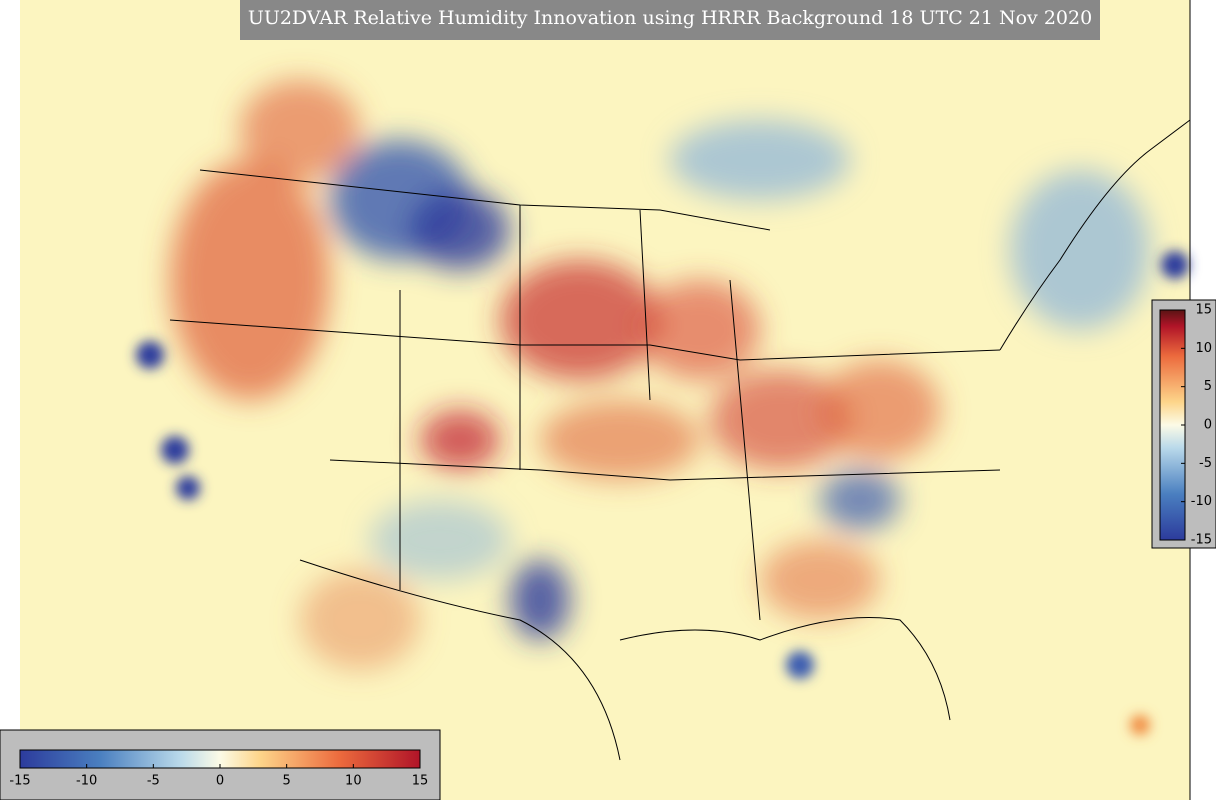 The image size is (1216, 800). Describe the element at coordinates (1172, 425) in the screenshot. I see `colorbar` at that location.